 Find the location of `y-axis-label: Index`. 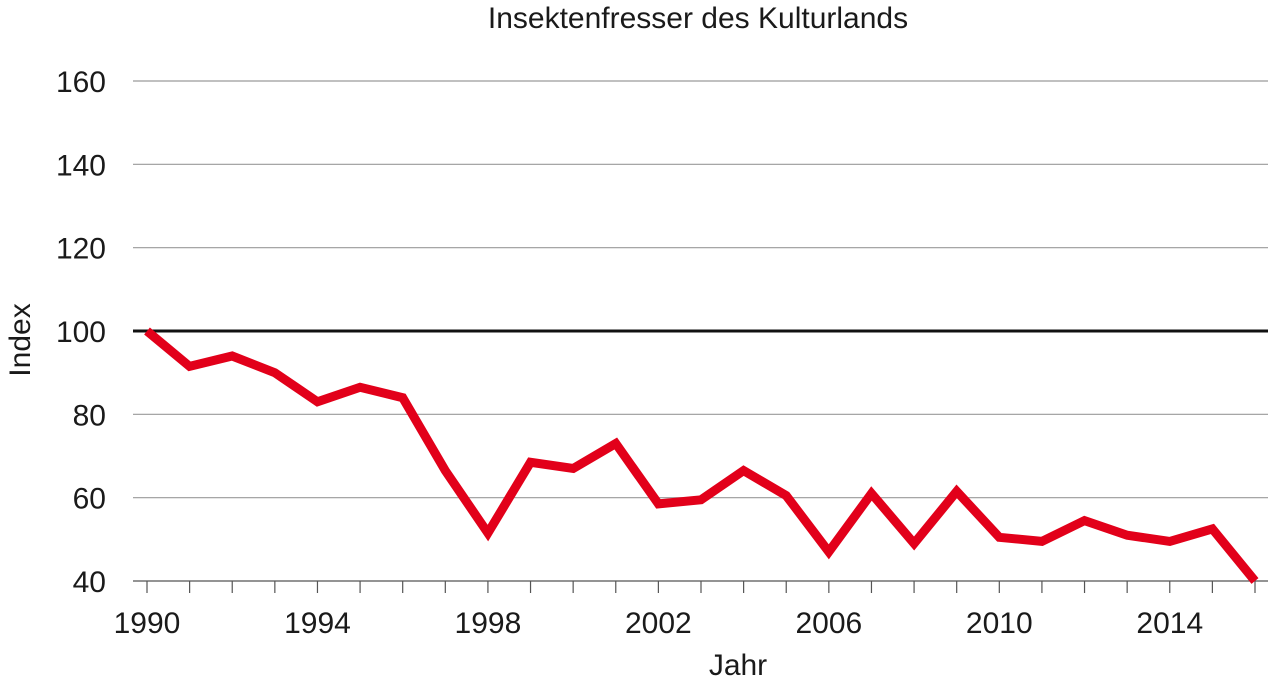

y-axis-label: Index is located at coordinates (20, 339).